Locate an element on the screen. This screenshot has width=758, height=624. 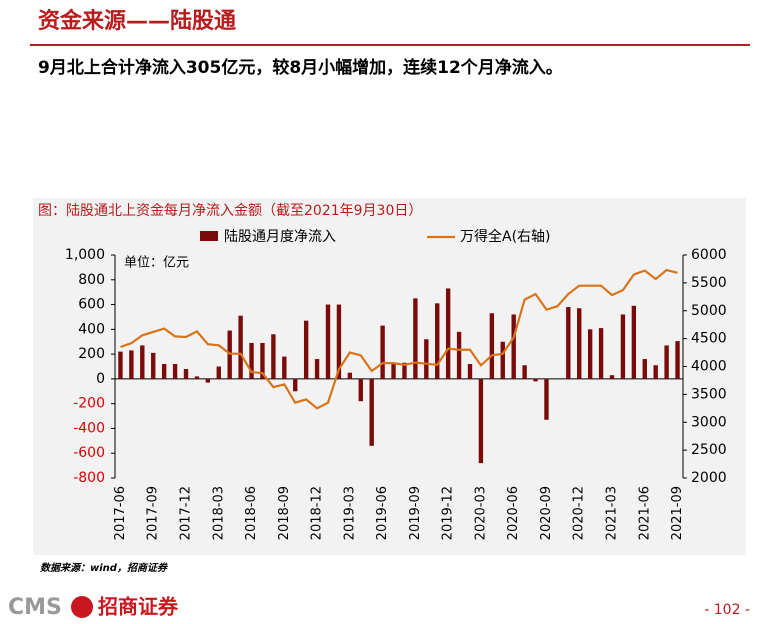
y-tick-label: -600 is located at coordinates (89, 453).